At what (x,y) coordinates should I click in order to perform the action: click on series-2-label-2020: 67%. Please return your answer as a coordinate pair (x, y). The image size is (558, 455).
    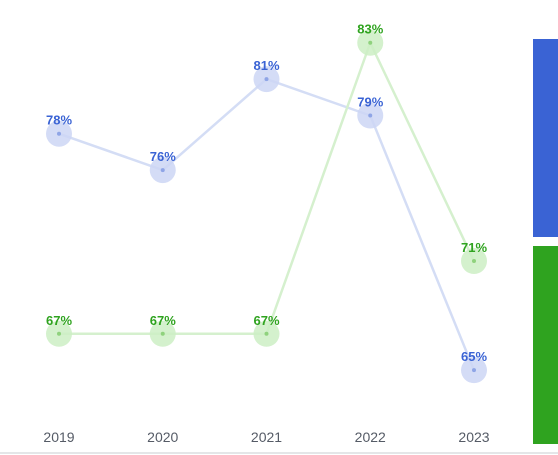
    Looking at the image, I should click on (163, 320).